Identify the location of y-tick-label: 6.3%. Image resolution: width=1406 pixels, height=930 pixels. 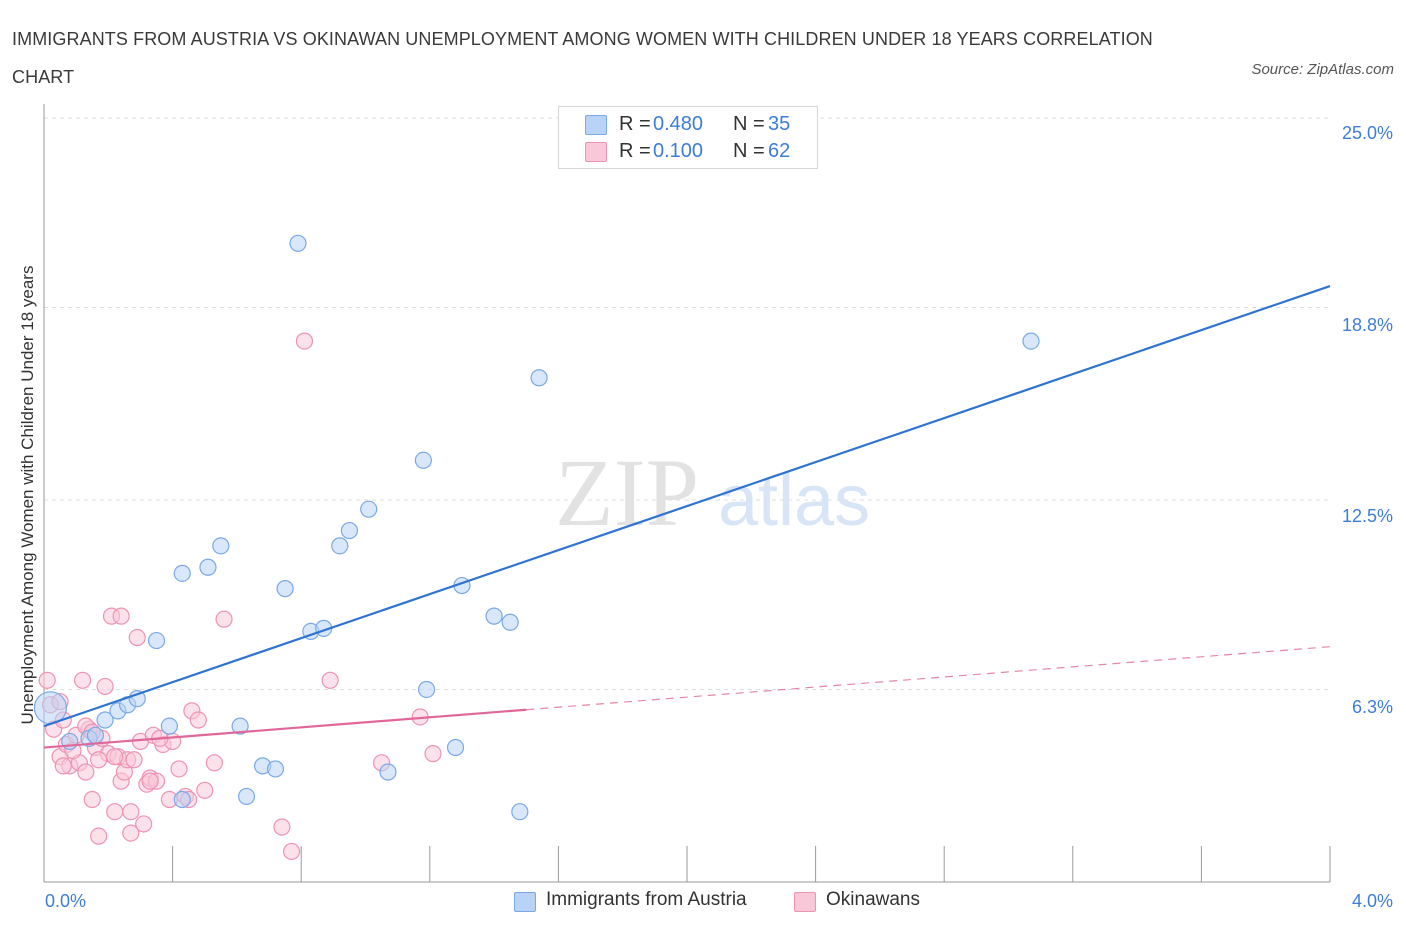
(1372, 707).